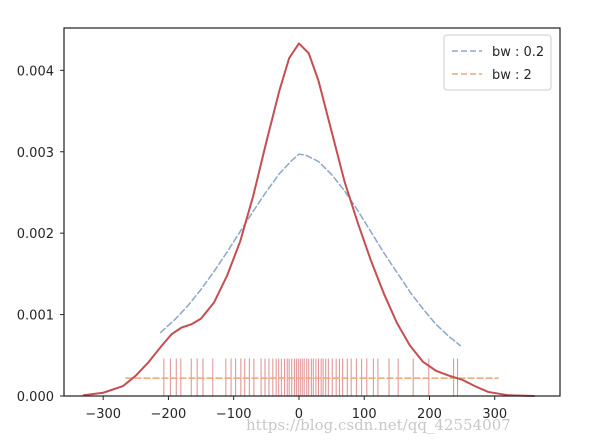 The height and width of the screenshot is (446, 589). What do you see at coordinates (103, 414) in the screenshot?
I see `x-tick-label-0: −300` at bounding box center [103, 414].